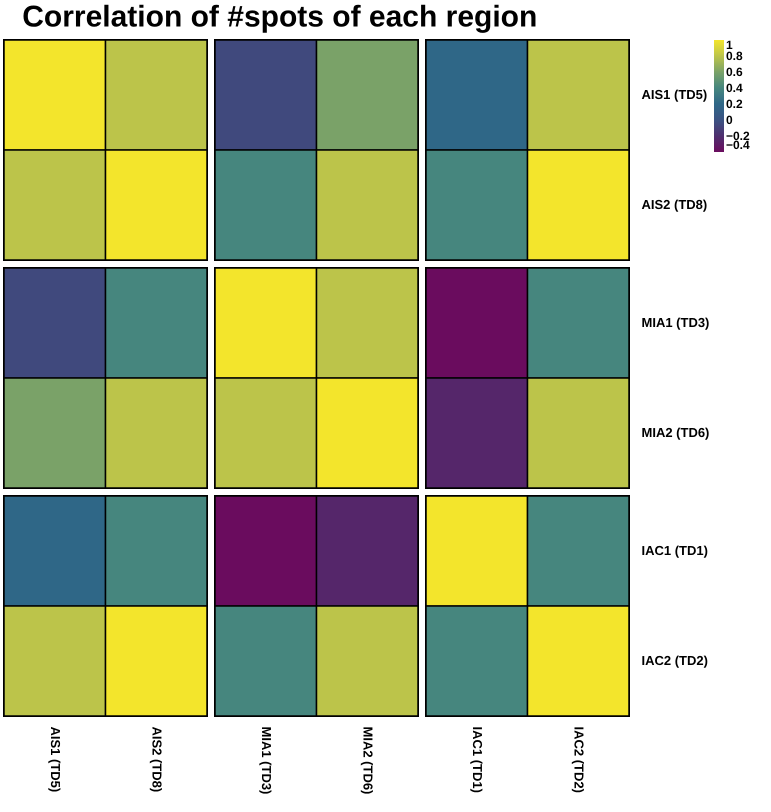  What do you see at coordinates (280, 17) in the screenshot?
I see `chart-title: Correlation of #spots of each region` at bounding box center [280, 17].